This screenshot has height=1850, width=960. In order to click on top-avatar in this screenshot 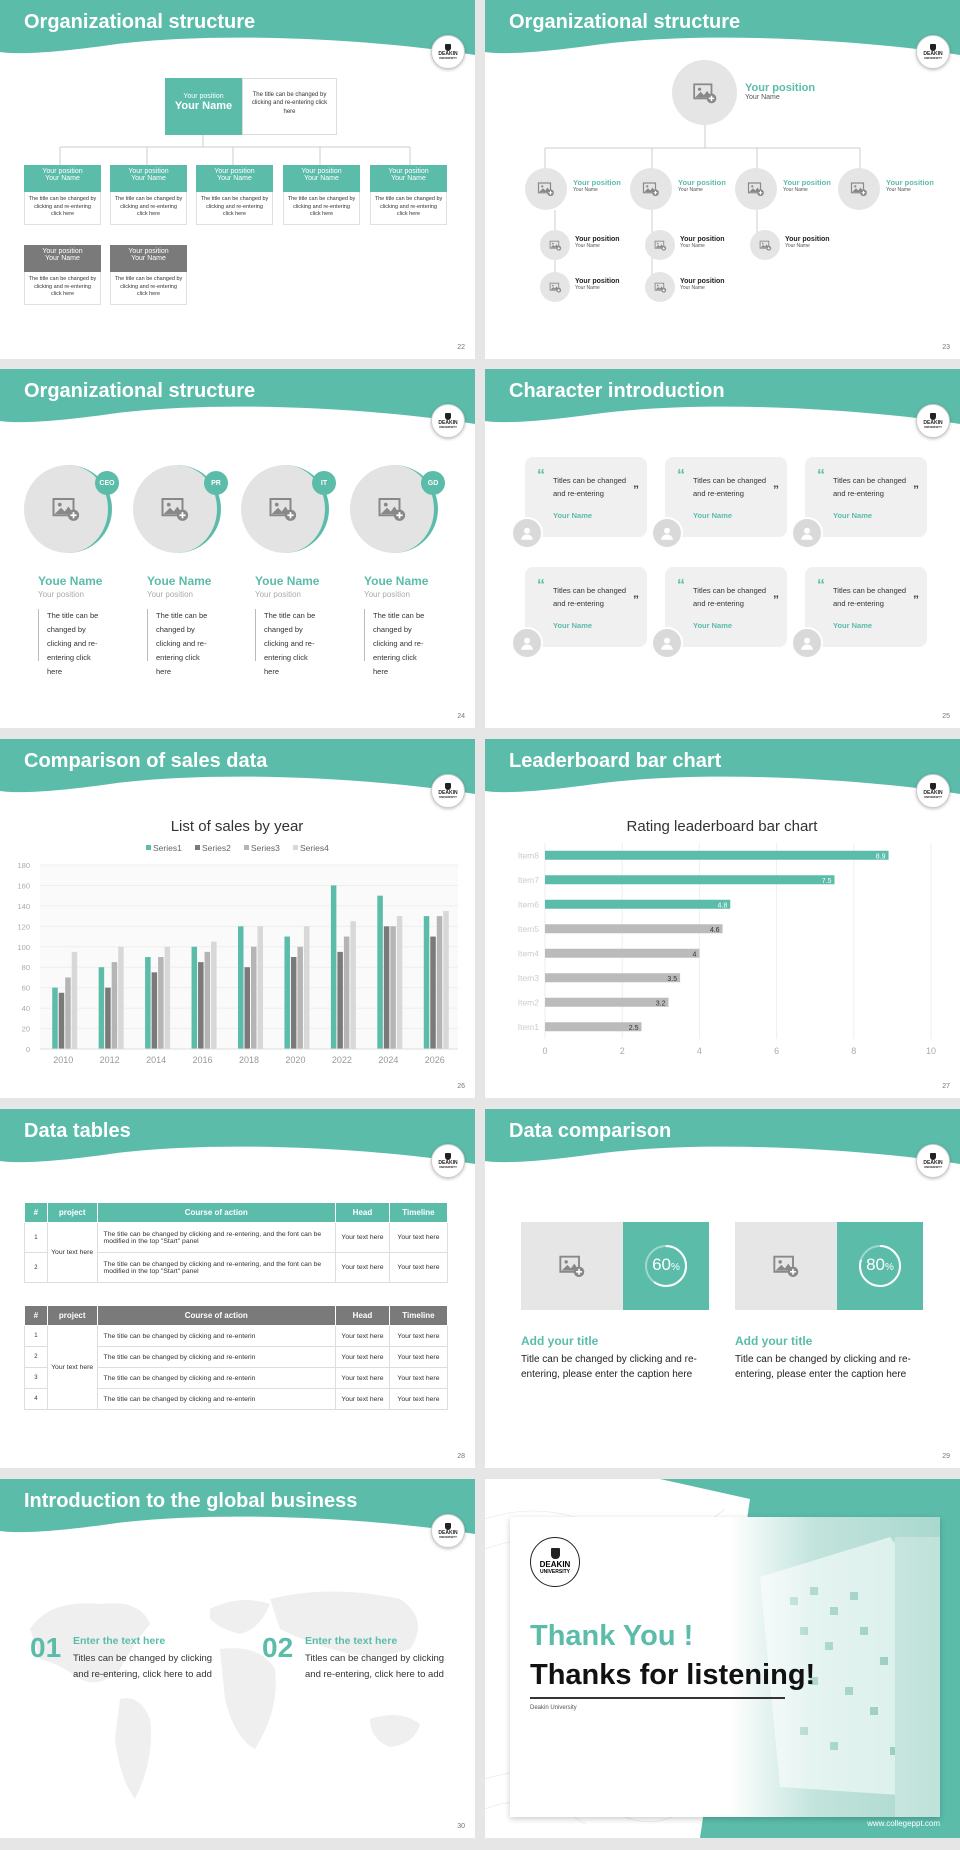, I will do `click(704, 92)`.